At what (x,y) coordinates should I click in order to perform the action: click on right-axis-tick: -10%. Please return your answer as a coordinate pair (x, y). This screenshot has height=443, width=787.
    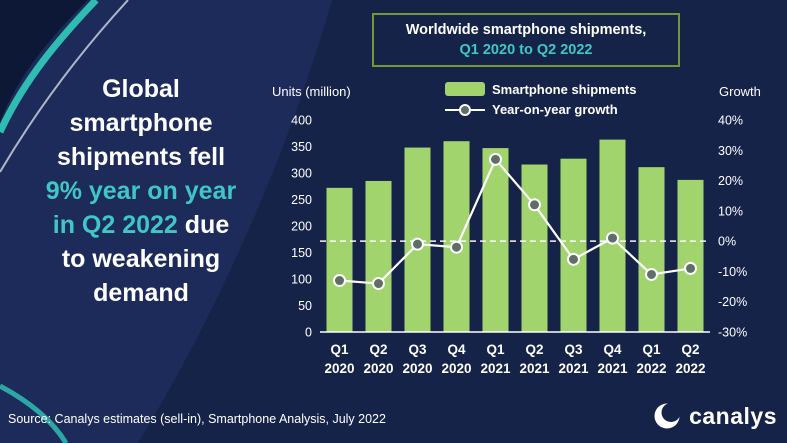
    Looking at the image, I should click on (732, 272).